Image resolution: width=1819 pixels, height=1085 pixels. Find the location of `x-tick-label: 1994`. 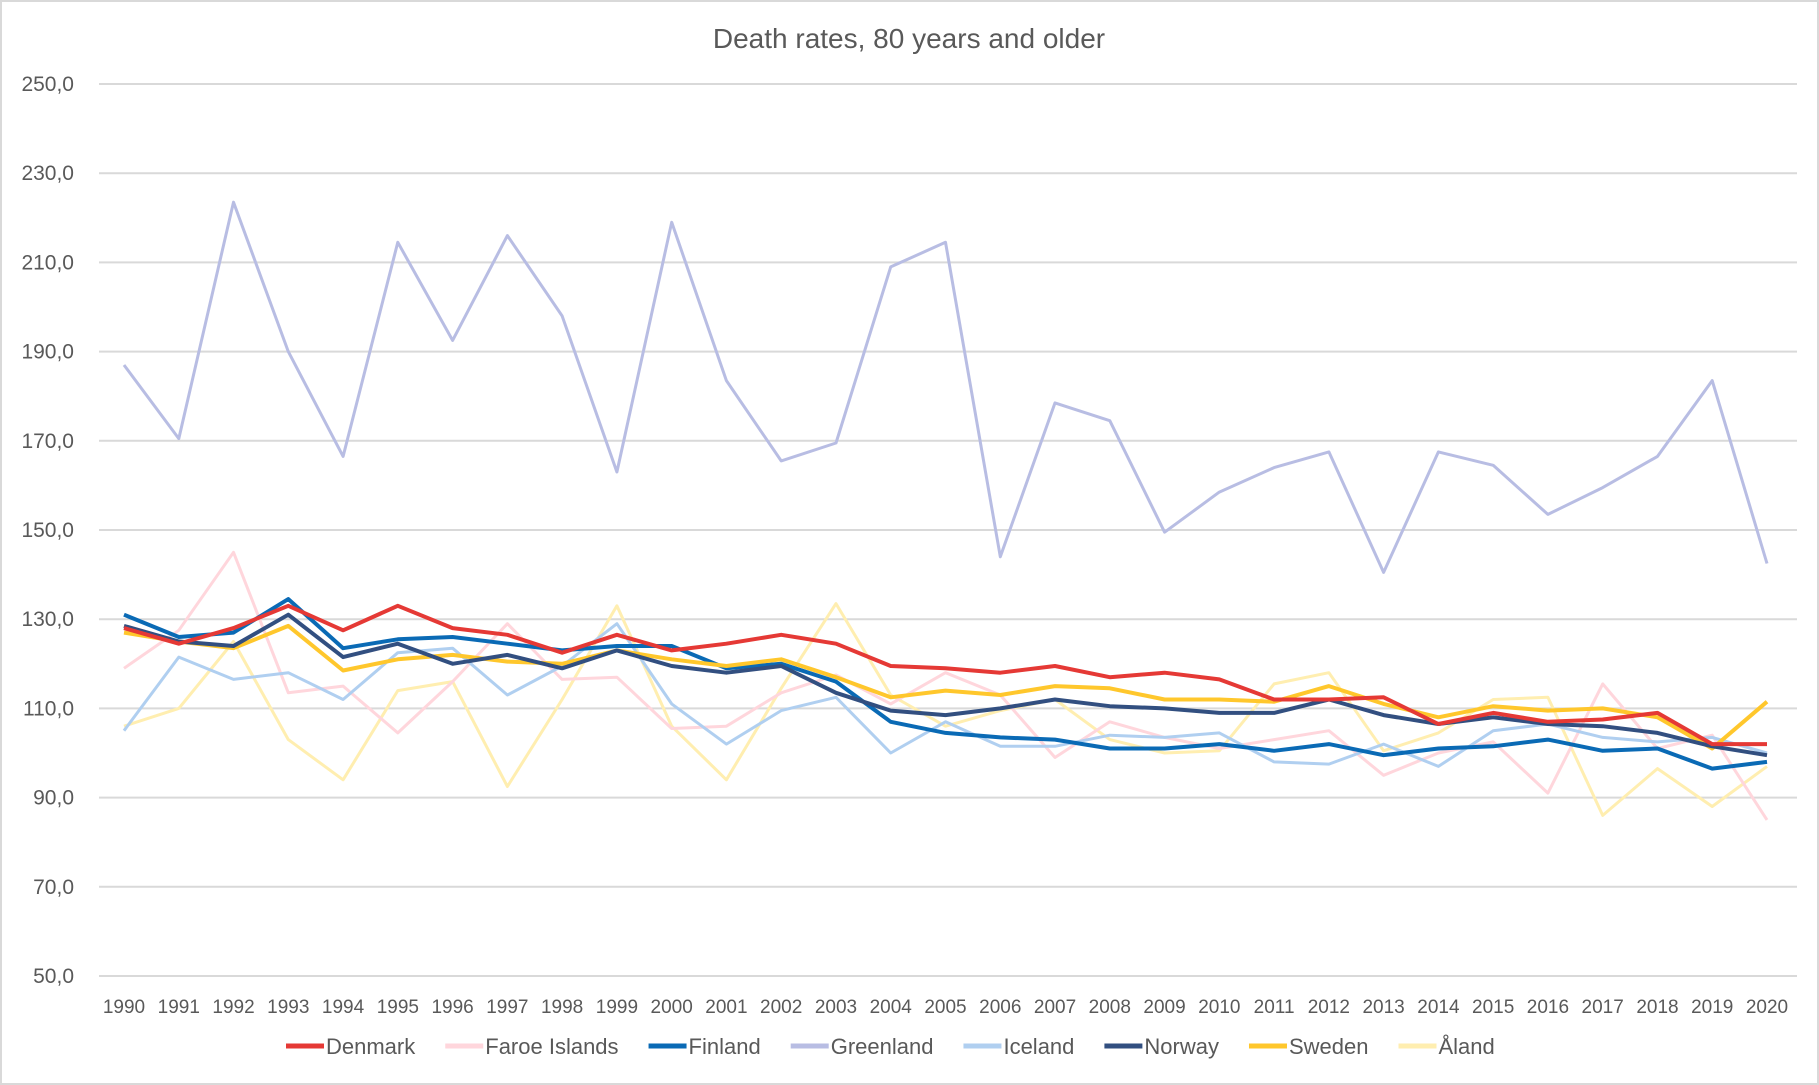

x-tick-label: 1994 is located at coordinates (343, 1007).